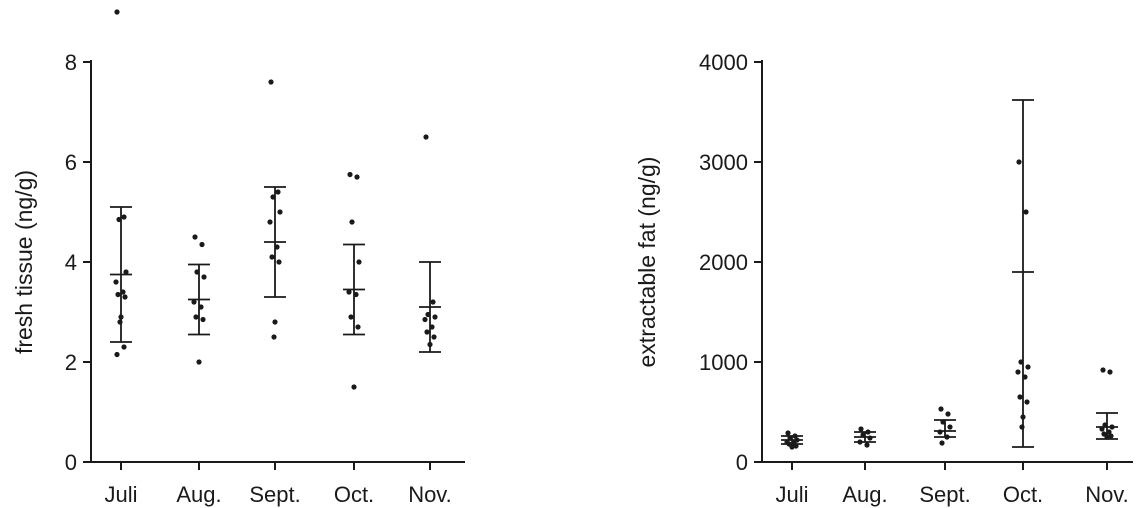 The width and height of the screenshot is (1136, 508). Describe the element at coordinates (723, 62) in the screenshot. I see `y-tick-label: 4000` at that location.